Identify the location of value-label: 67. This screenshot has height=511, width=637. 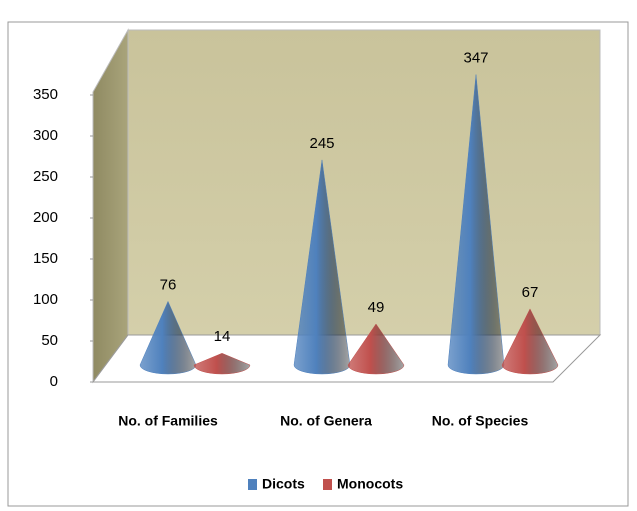
(530, 292).